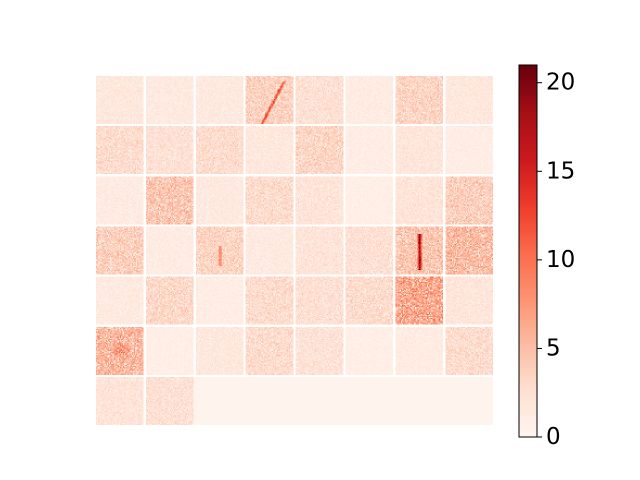 This screenshot has height=480, width=640. I want to click on colorbar-ticks: 0 5 10 15 20, so click(556, 260).